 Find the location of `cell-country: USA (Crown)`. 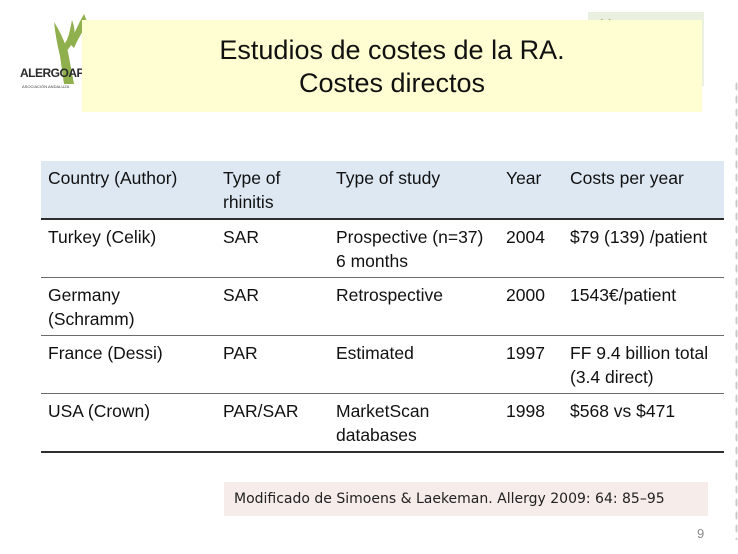

cell-country: USA (Crown) is located at coordinates (128, 423).